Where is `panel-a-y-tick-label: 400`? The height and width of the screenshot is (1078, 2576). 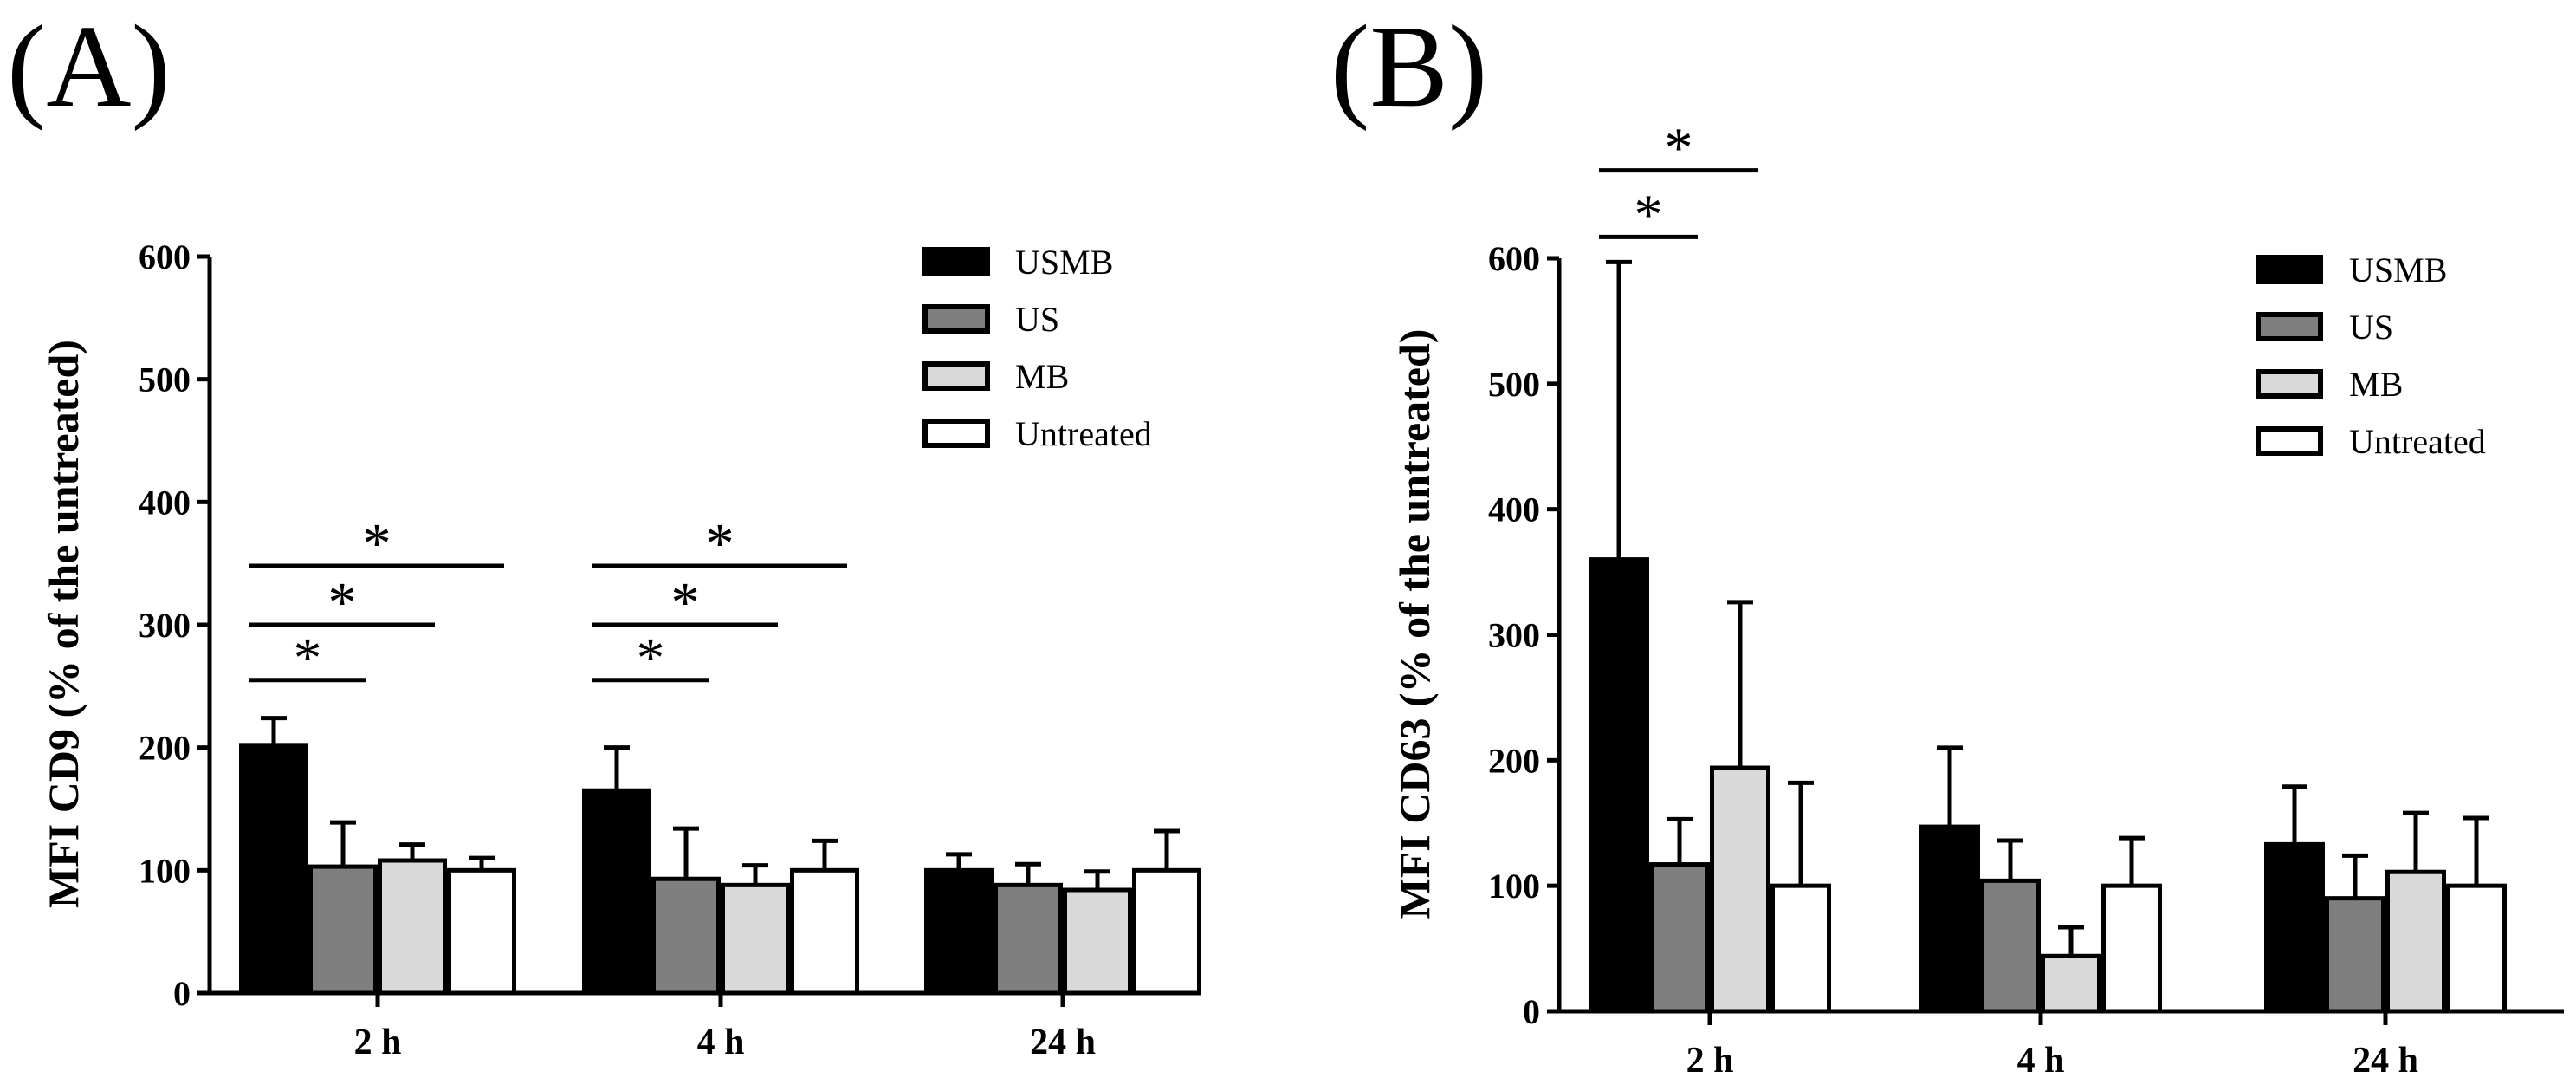
panel-a-y-tick-label: 400 is located at coordinates (165, 502).